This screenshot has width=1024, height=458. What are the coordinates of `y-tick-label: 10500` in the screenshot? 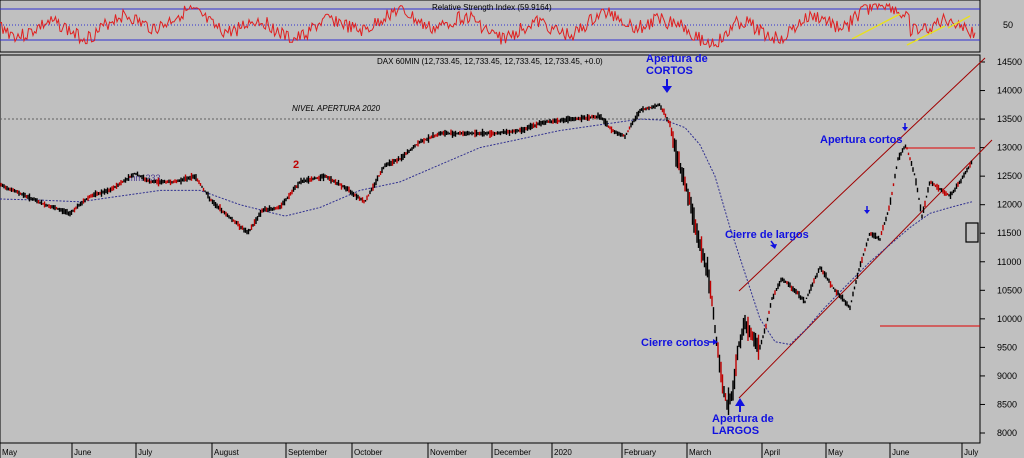 It's located at (1009, 290).